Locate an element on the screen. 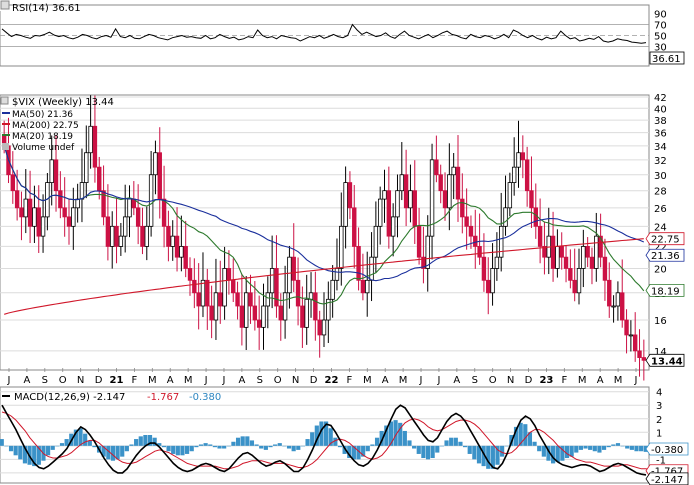 The width and height of the screenshot is (694, 485). x-axis-label: N is located at coordinates (510, 380).